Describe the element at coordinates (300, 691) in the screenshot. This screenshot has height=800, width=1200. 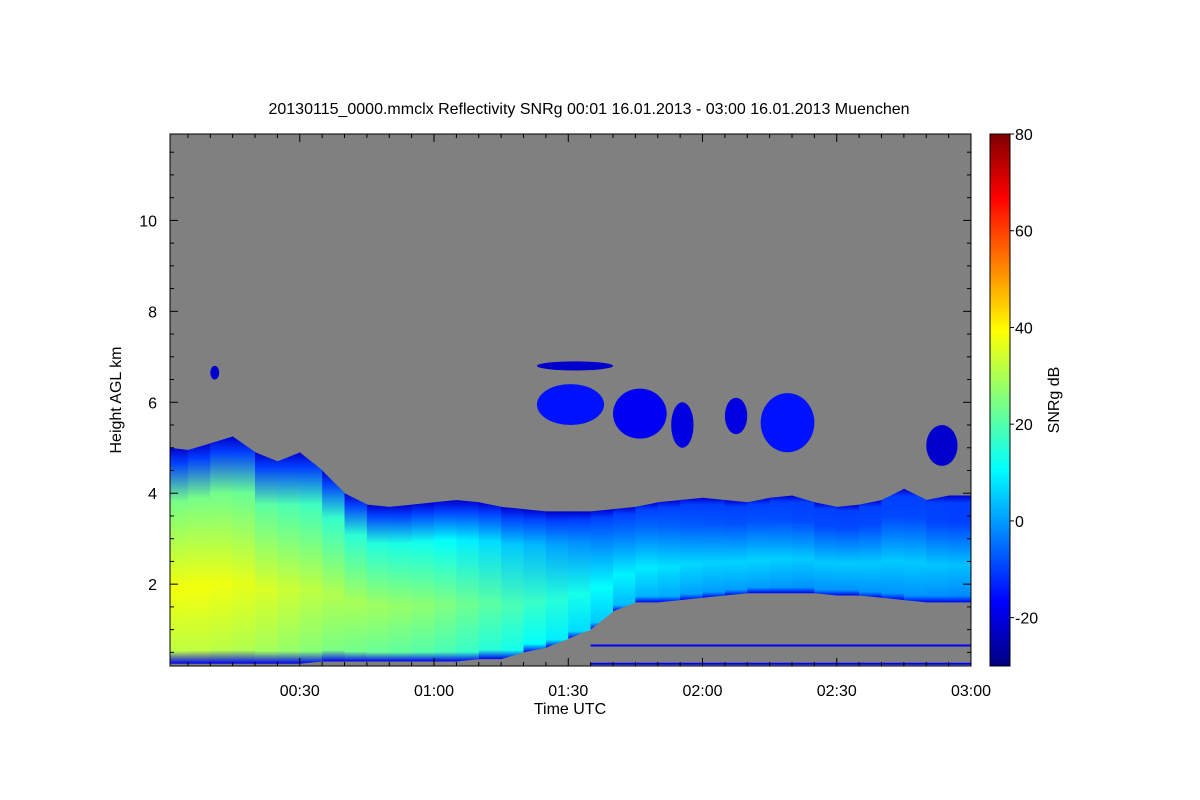
I see `x-tick-label: 00:30` at that location.